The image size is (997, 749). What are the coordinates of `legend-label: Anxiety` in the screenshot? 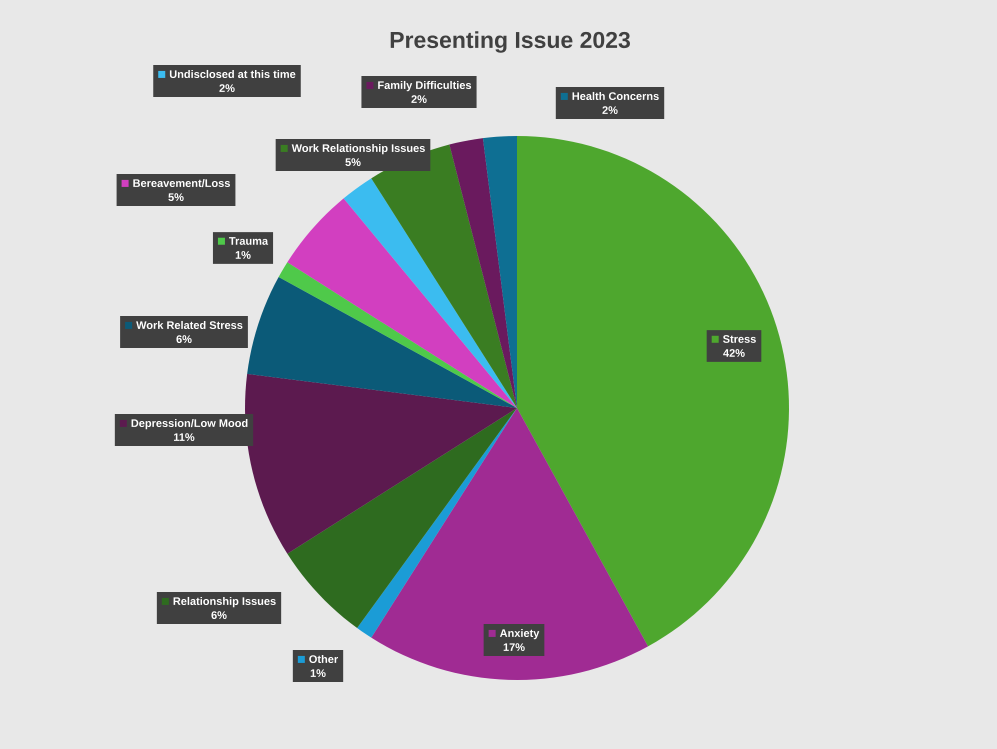 It's located at (520, 634).